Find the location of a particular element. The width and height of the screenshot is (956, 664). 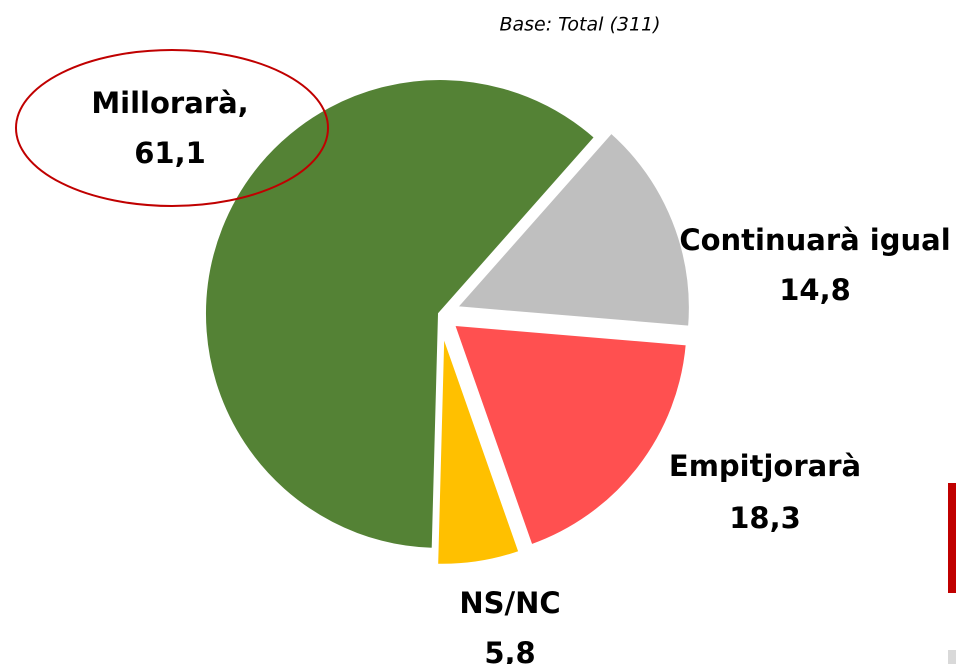

slice-value: 14,8 is located at coordinates (815, 290).